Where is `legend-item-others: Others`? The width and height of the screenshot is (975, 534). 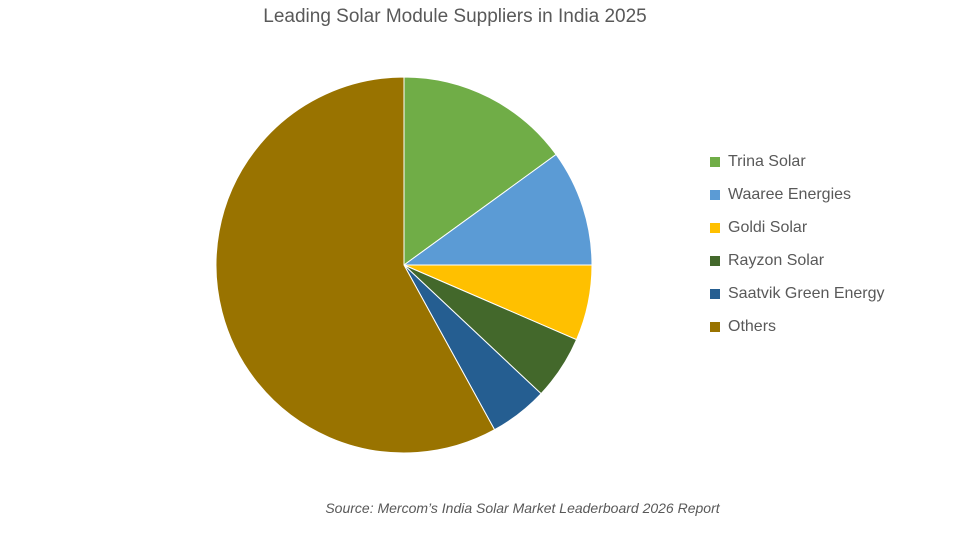 legend-item-others: Others is located at coordinates (797, 326).